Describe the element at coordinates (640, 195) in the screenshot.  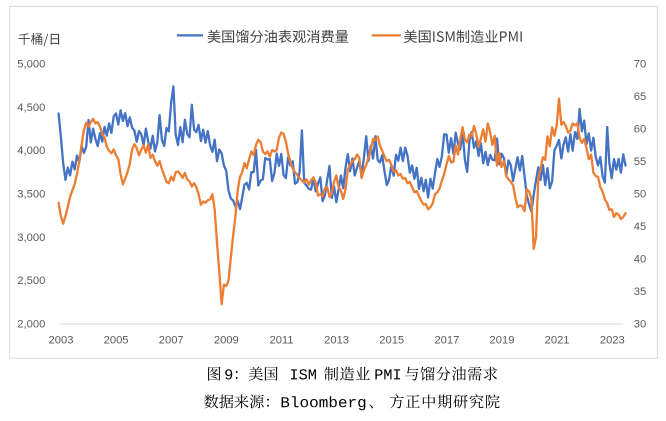
I see `svg-text: 50` at that location.